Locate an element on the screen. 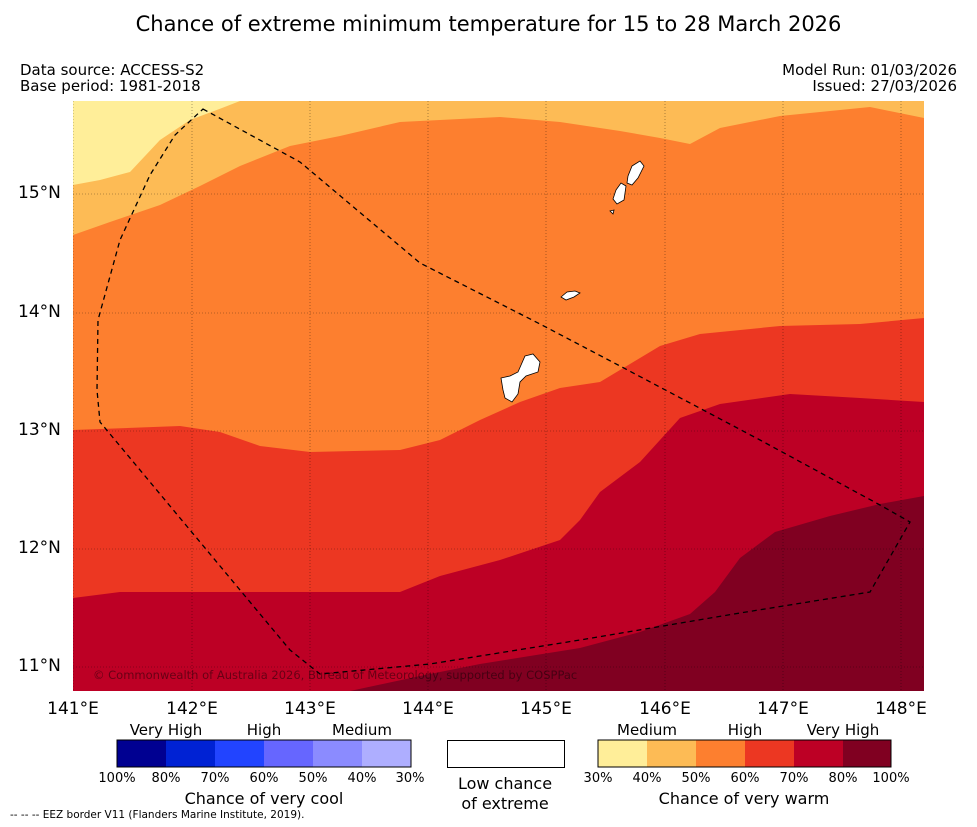 This screenshot has height=827, width=977. warm-colorbar is located at coordinates (744, 753).